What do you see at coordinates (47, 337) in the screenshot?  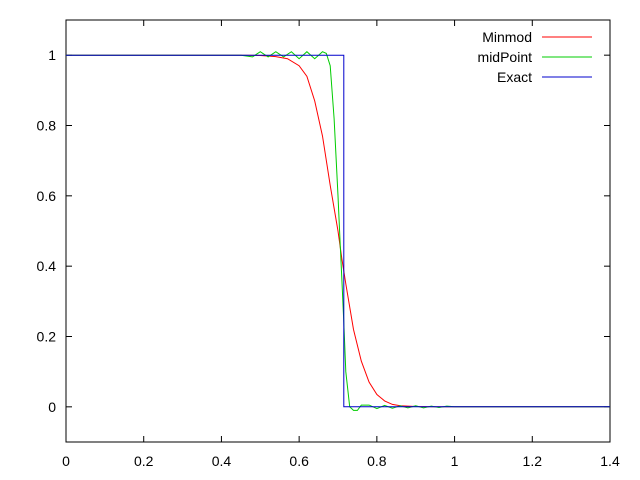 I see `y-tick-label: 0.2` at bounding box center [47, 337].